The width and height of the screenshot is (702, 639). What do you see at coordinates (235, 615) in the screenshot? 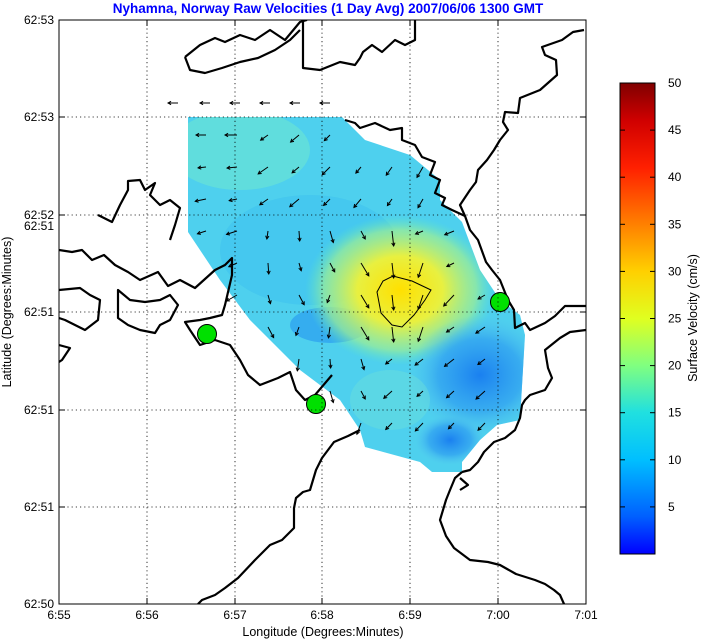
I see `x-tick-label: 6:57` at bounding box center [235, 615].